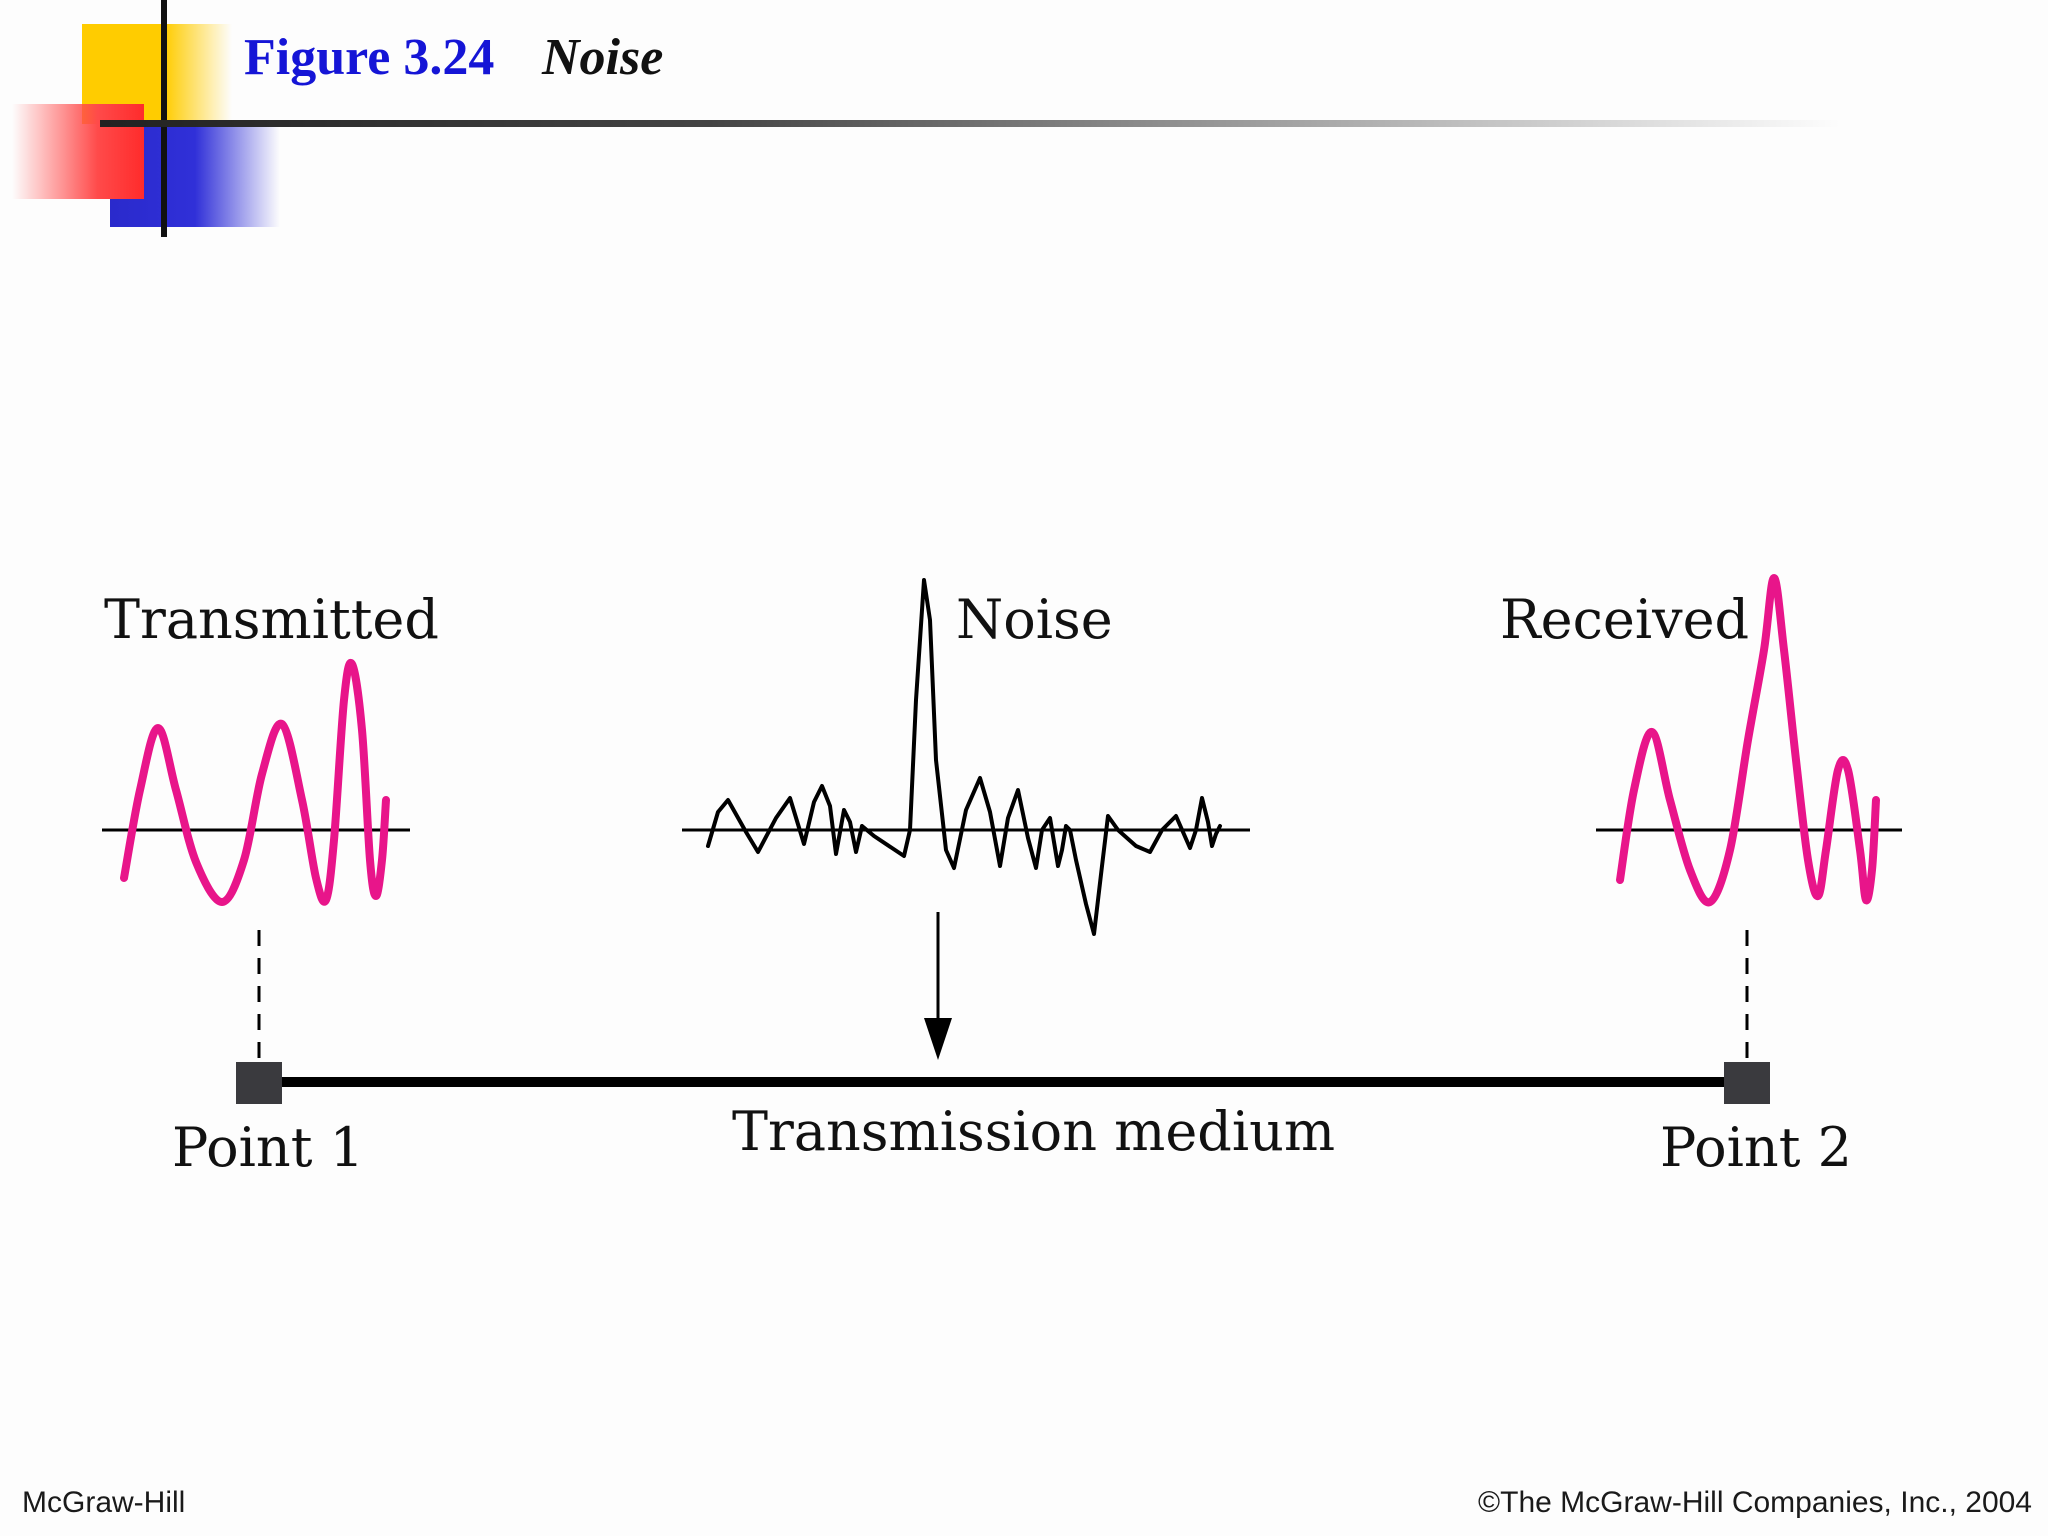 The image size is (2048, 1536). What do you see at coordinates (1034, 619) in the screenshot?
I see `noise-label: Noise` at bounding box center [1034, 619].